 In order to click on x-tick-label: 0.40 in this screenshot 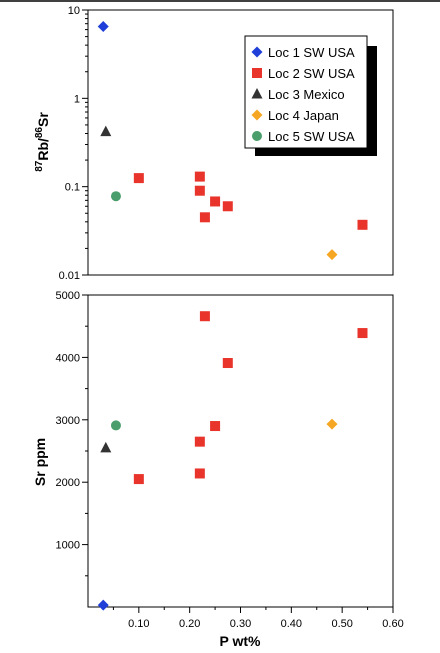, I will do `click(291, 624)`.